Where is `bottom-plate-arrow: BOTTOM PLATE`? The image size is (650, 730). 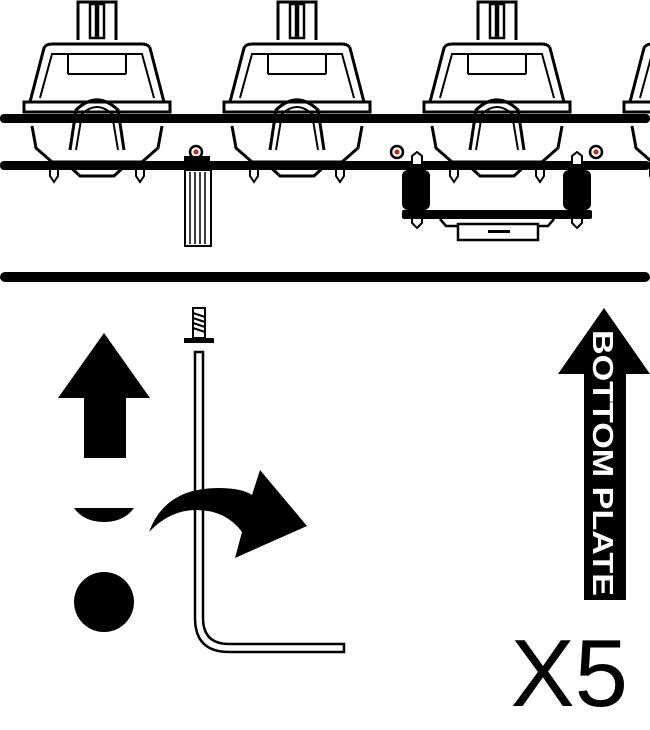 bottom-plate-arrow: BOTTOM PLATE is located at coordinates (604, 454).